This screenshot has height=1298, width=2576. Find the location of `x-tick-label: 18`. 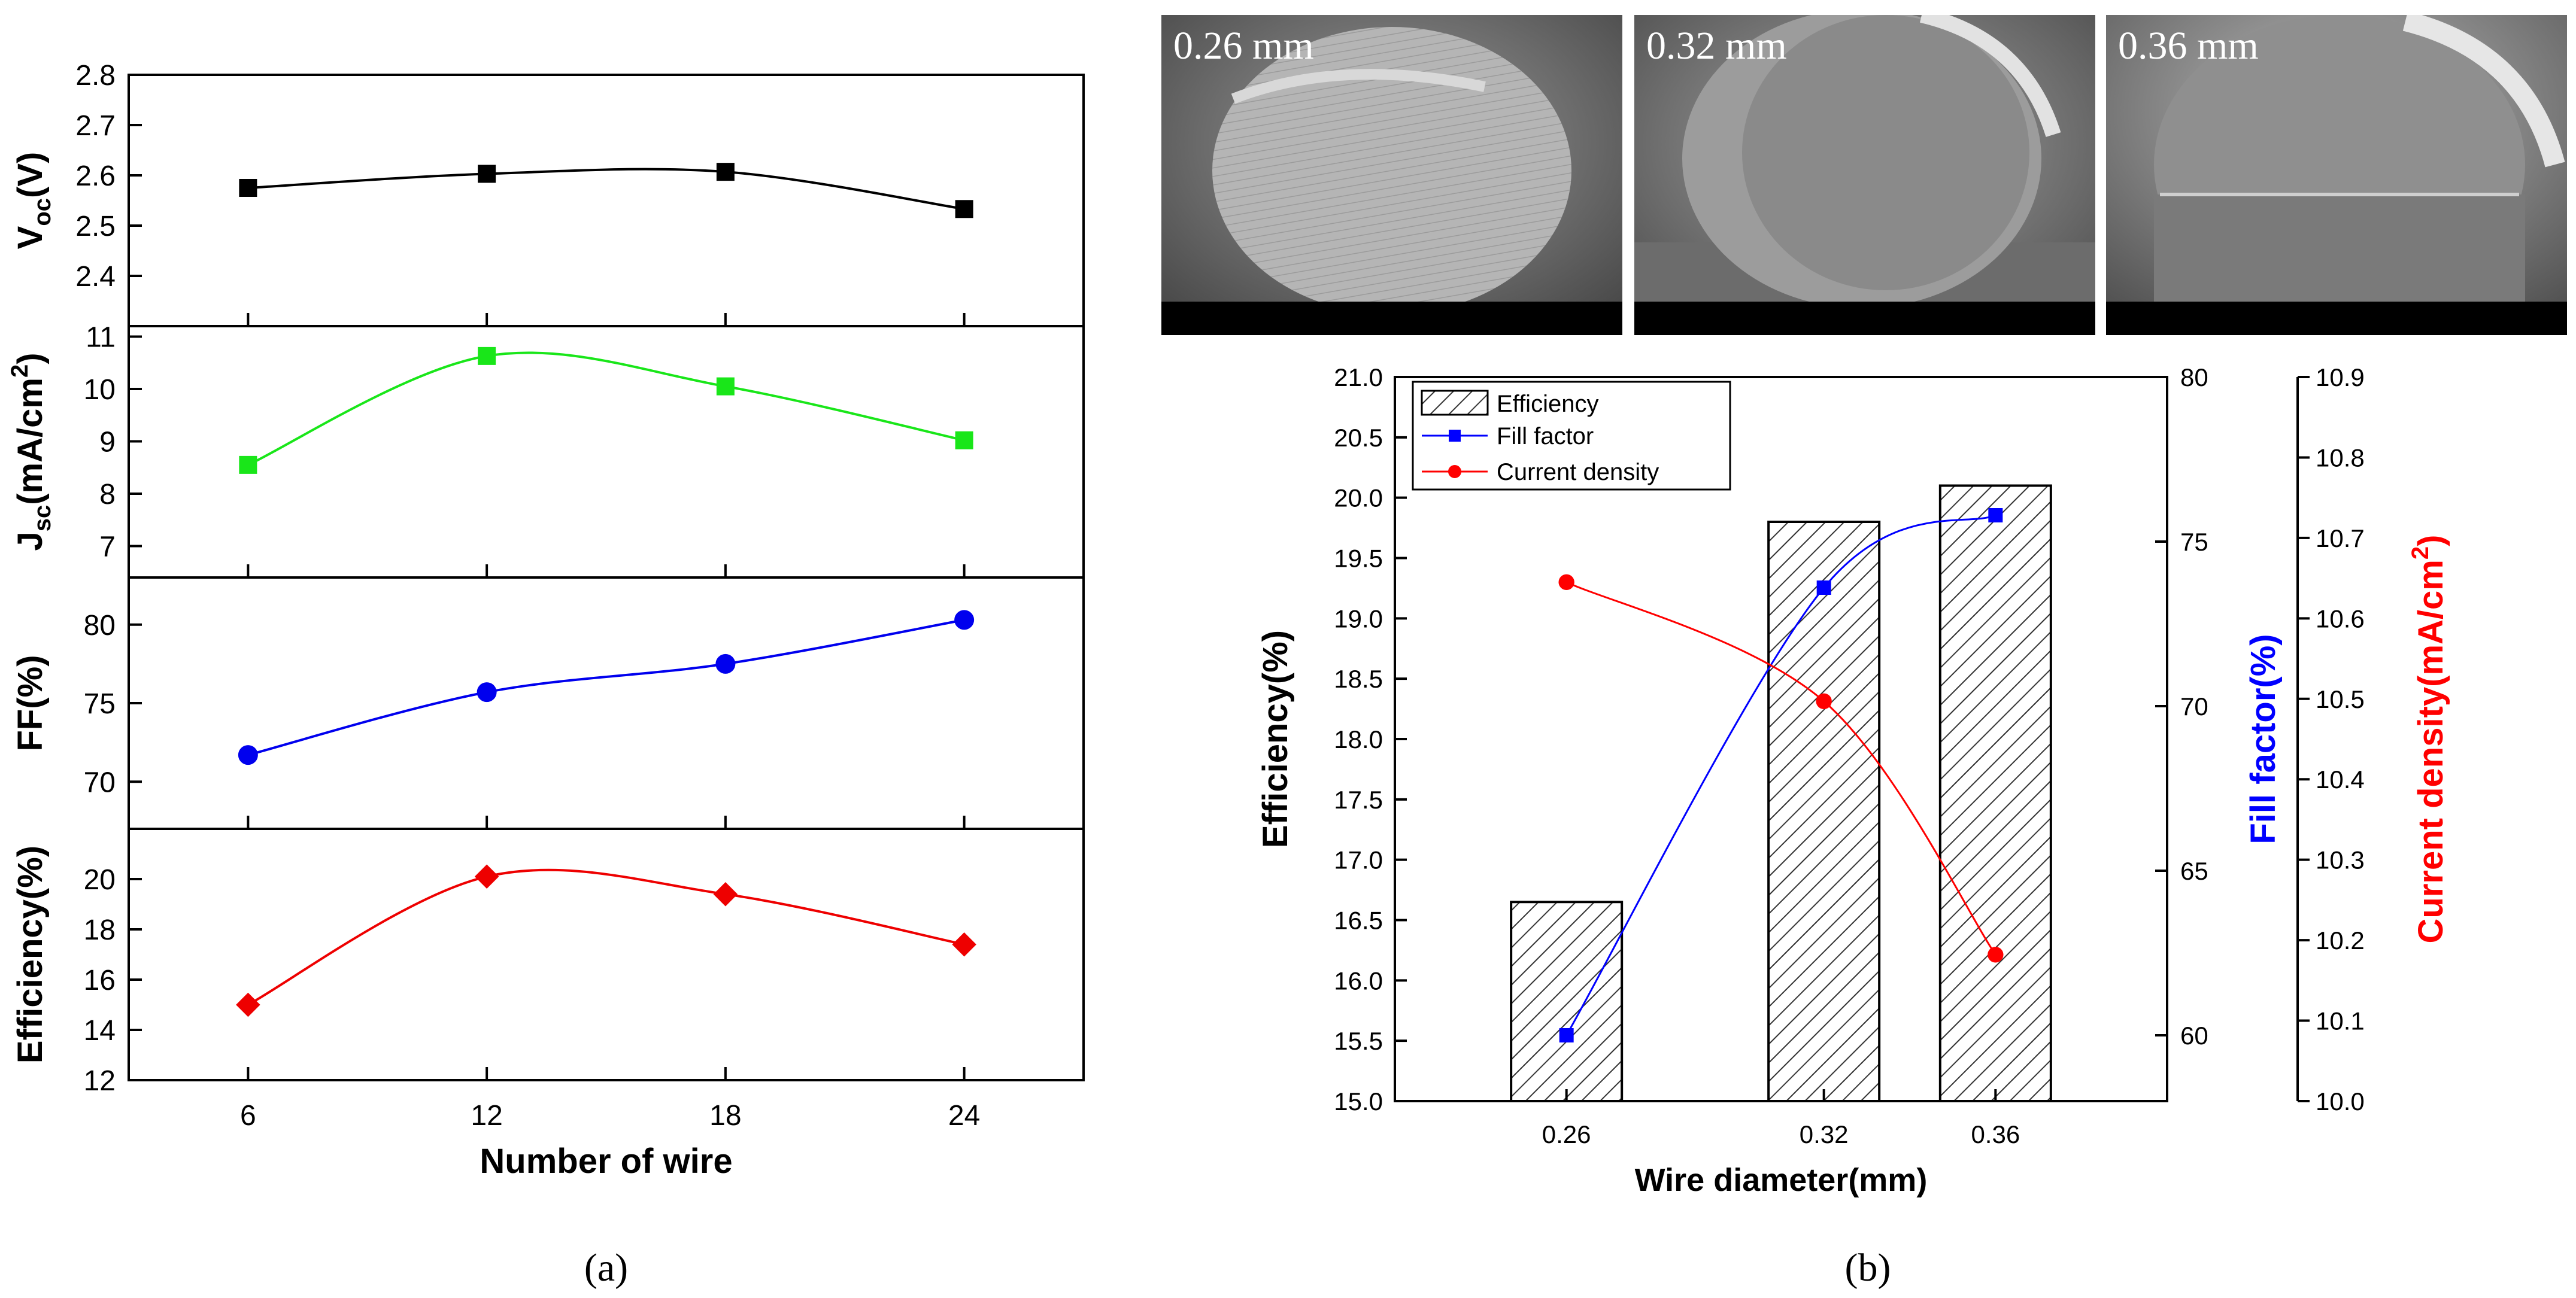

x-tick-label: 18 is located at coordinates (725, 1116).